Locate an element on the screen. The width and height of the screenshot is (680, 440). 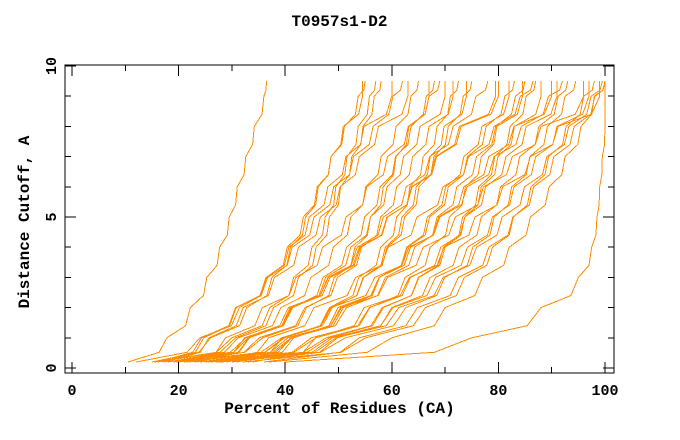
x-tick-label: 40 is located at coordinates (285, 391).